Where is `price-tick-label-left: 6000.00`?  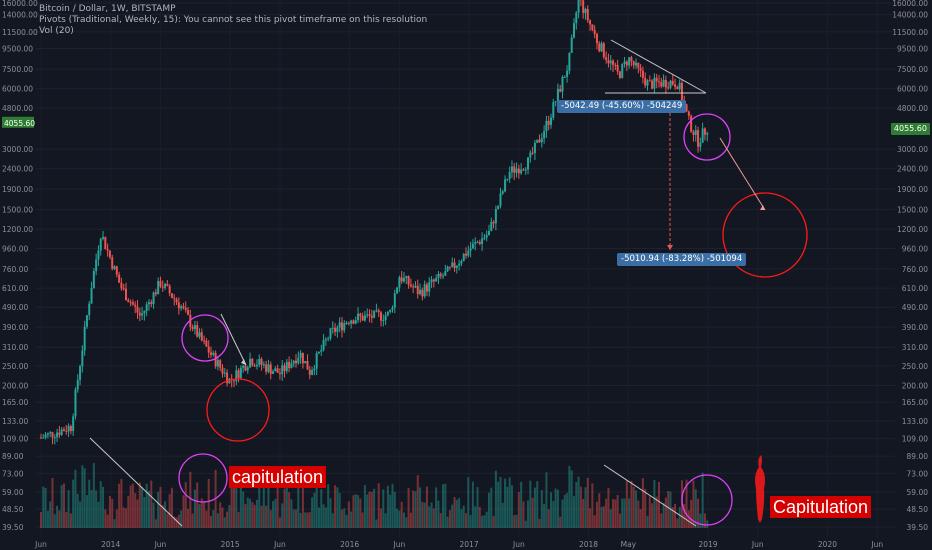
price-tick-label-left: 6000.00 is located at coordinates (17, 89).